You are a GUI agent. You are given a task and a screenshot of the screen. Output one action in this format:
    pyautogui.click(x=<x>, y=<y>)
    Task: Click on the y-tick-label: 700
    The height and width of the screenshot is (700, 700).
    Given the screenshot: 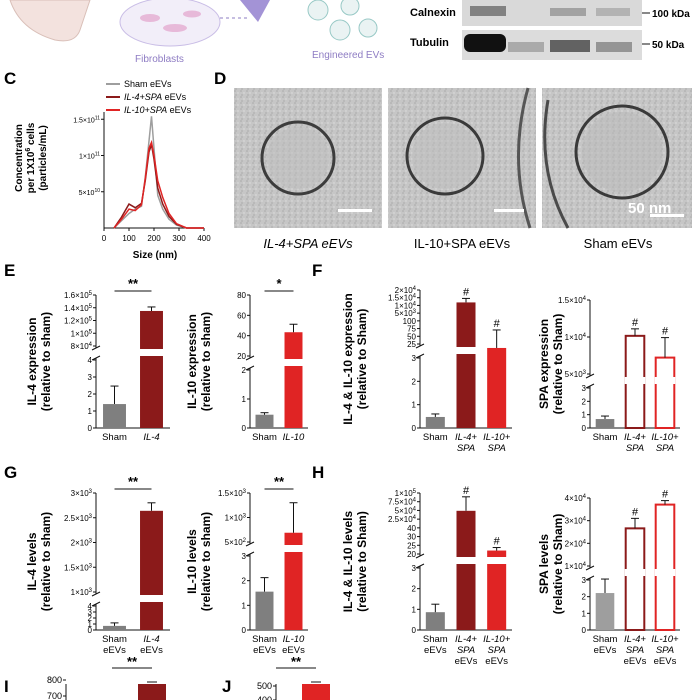 What is the action you would take?
    pyautogui.click(x=54, y=695)
    